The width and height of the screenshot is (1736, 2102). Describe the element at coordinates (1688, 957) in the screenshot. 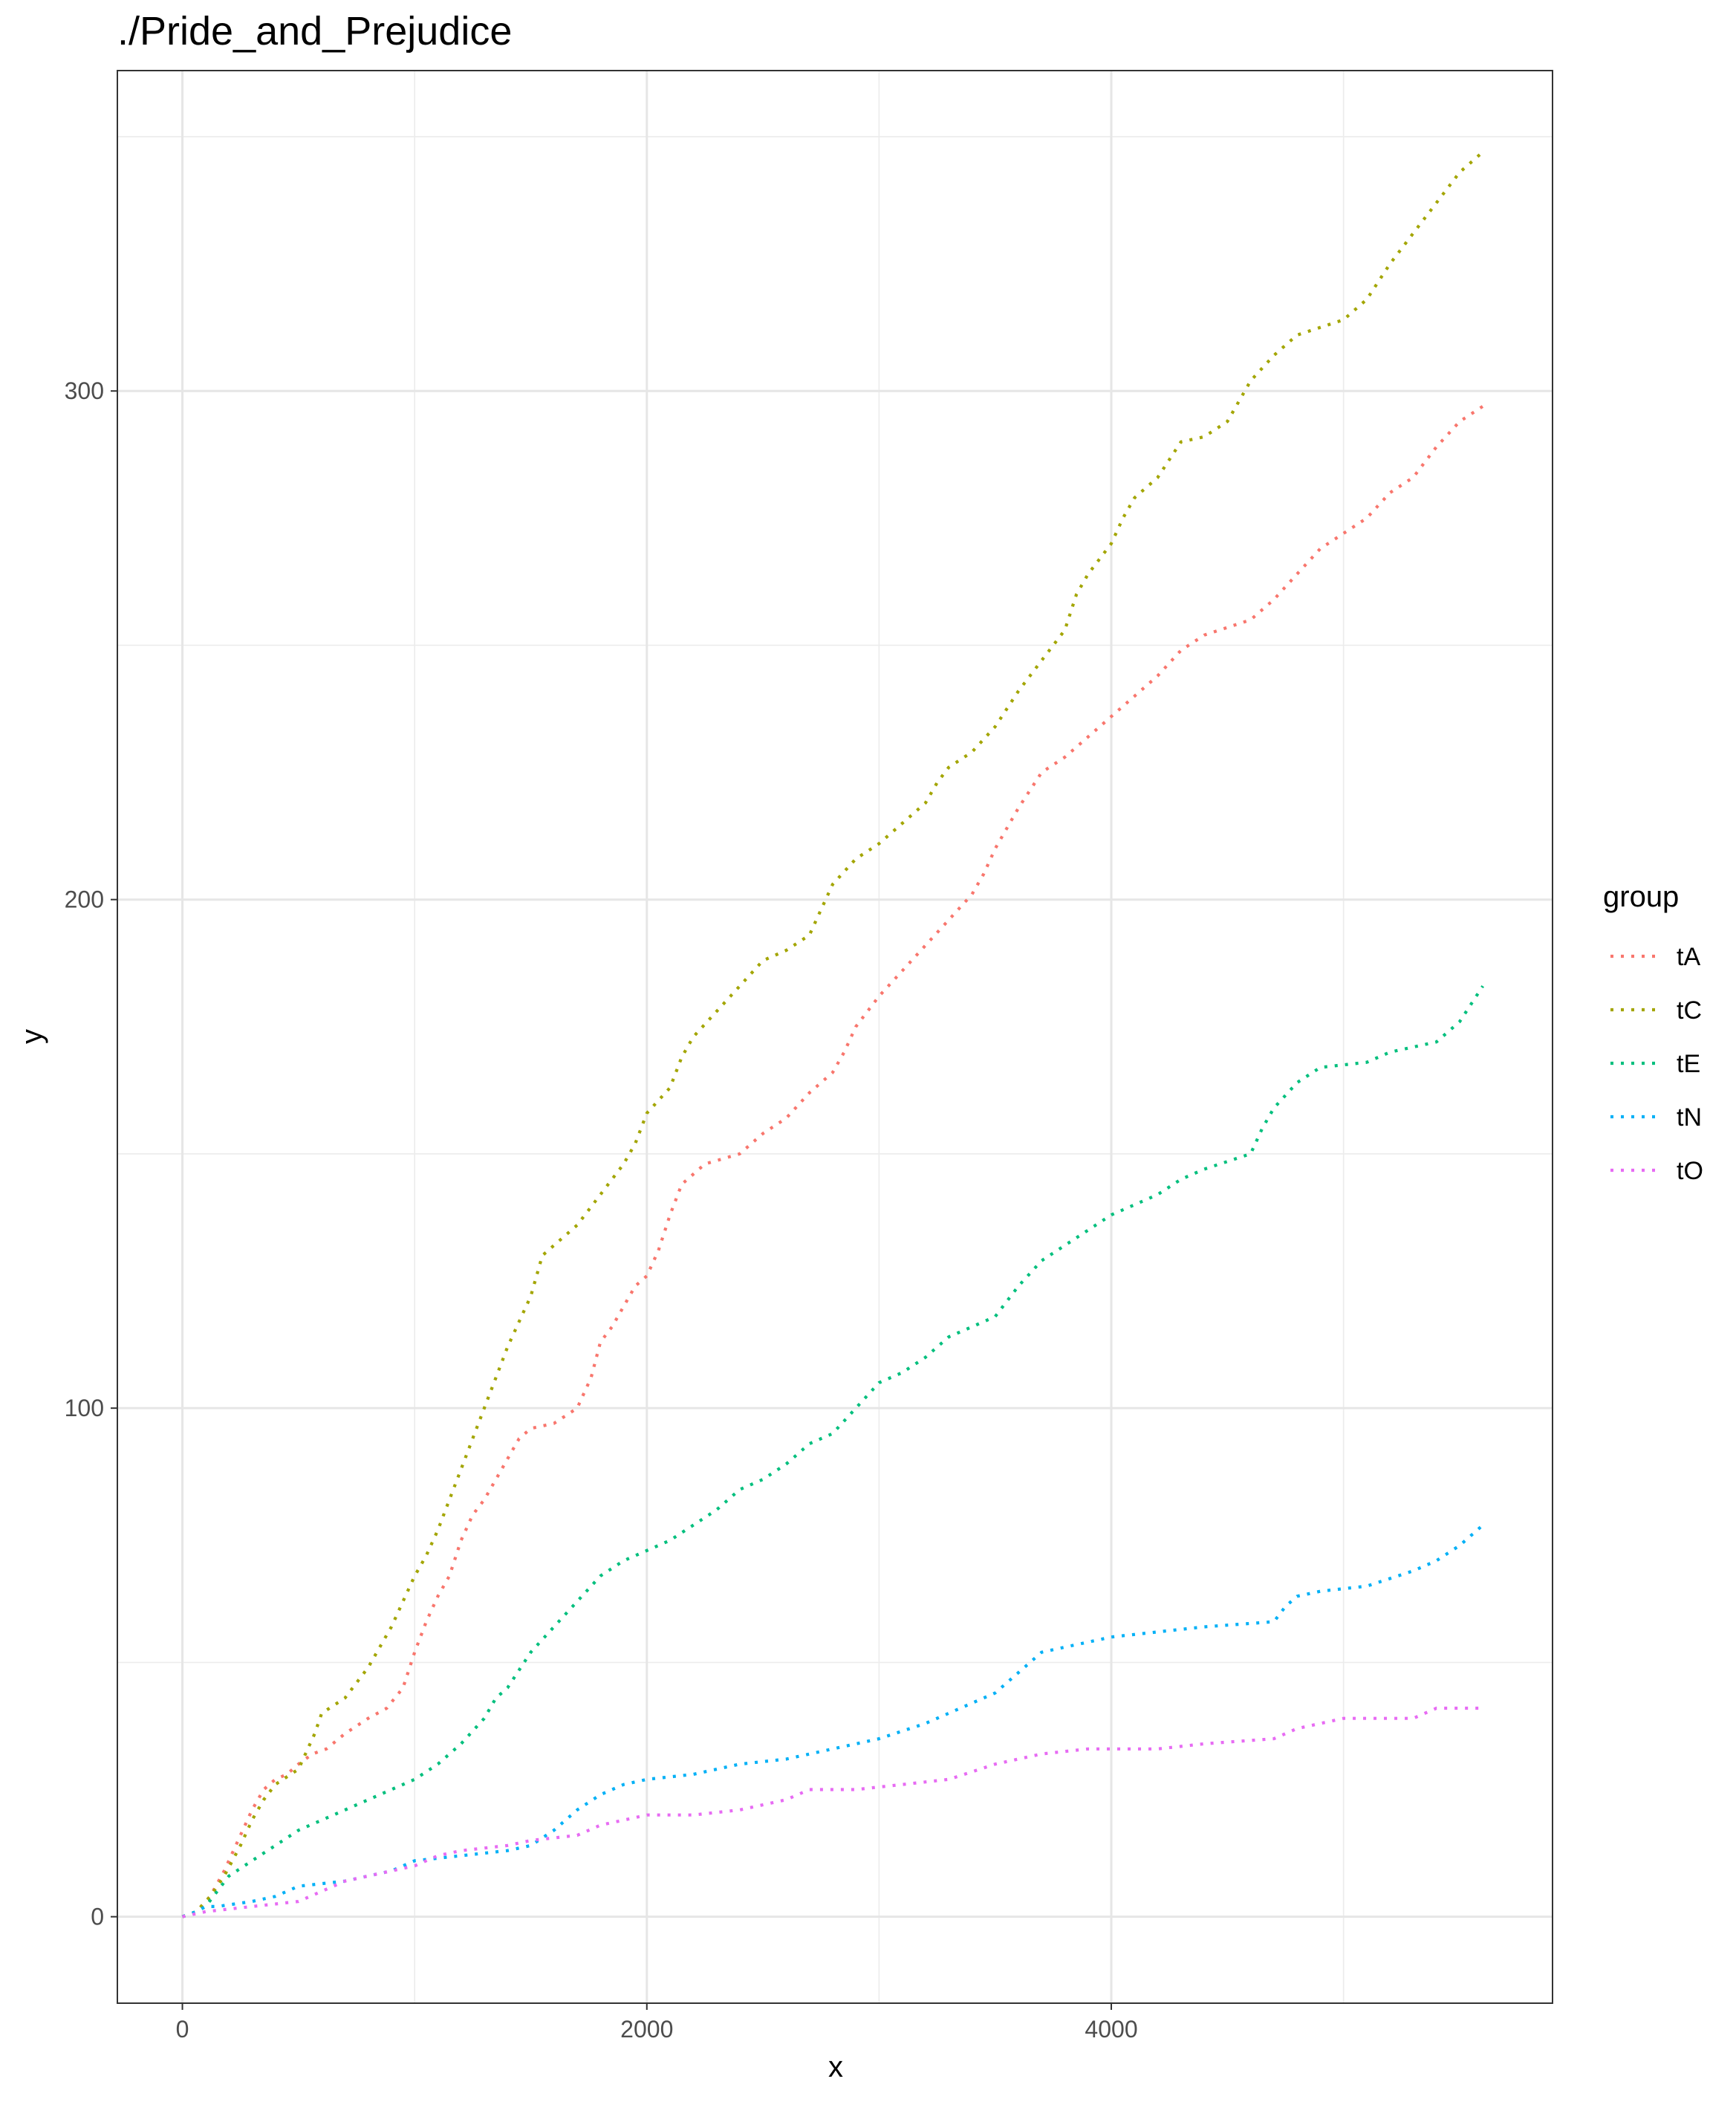

I see `legend-label-tA: tA` at that location.